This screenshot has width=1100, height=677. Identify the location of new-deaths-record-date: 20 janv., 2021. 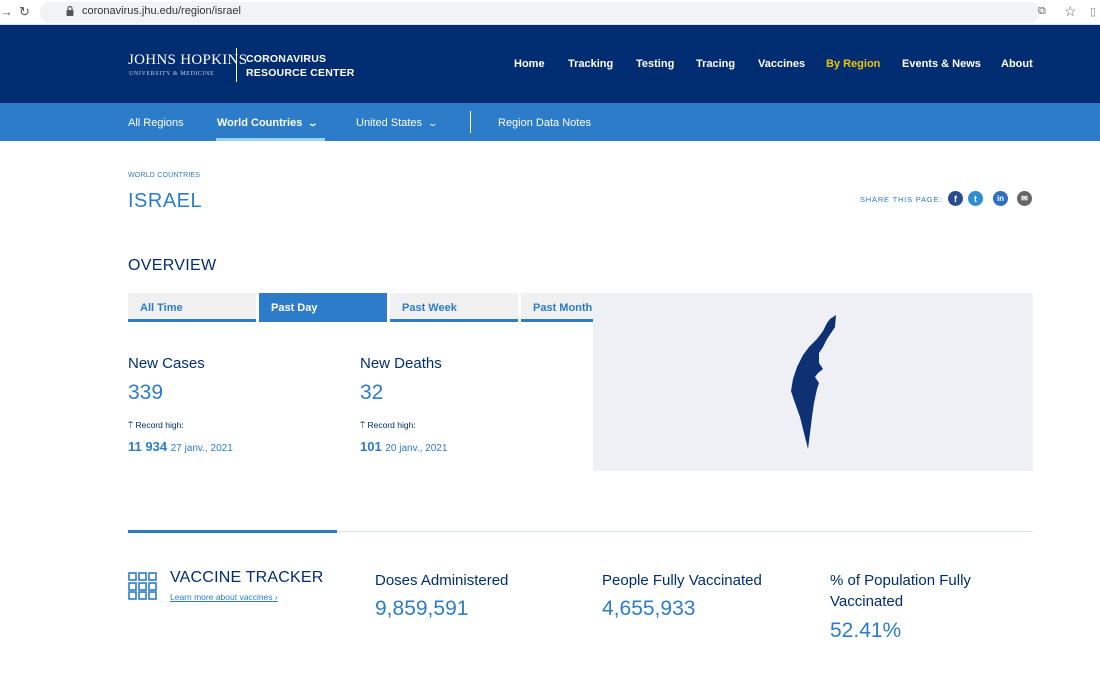
(416, 448).